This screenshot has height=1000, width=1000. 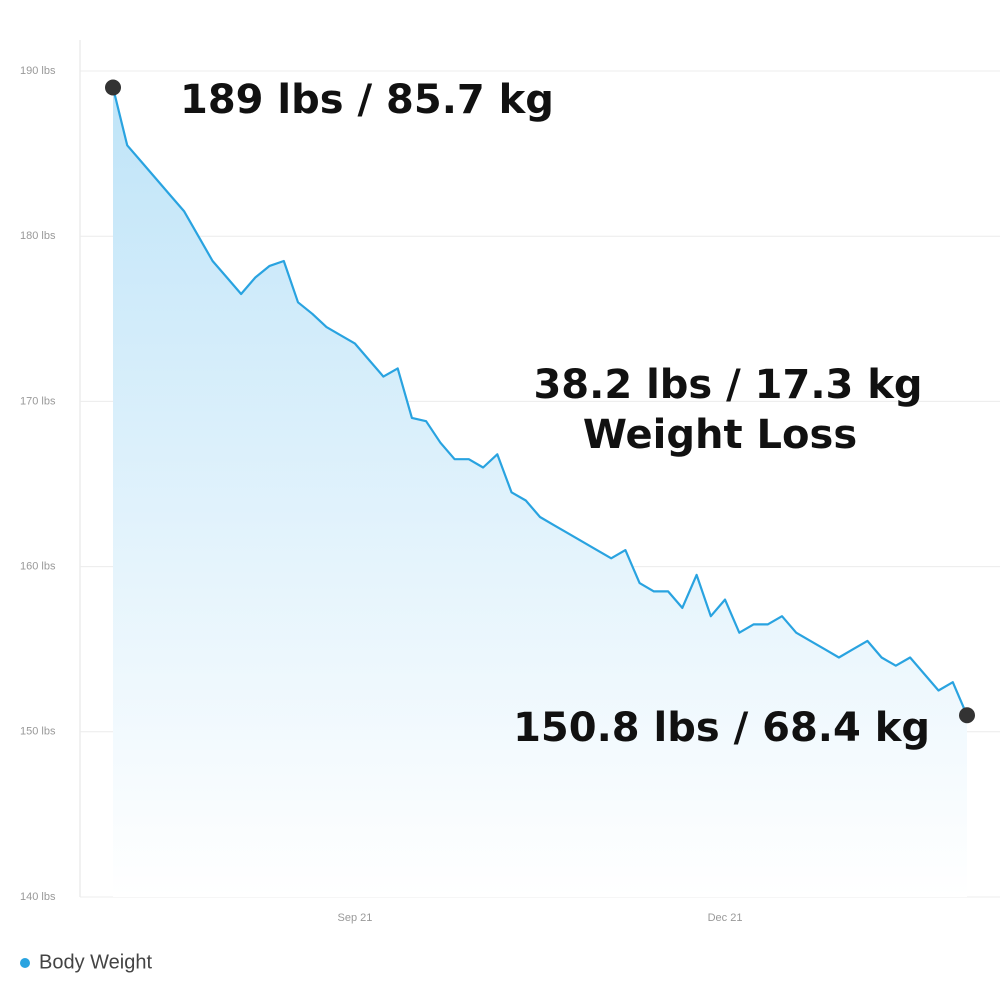 I want to click on annotation: 189 lbs / 85.7 kg, so click(x=367, y=100).